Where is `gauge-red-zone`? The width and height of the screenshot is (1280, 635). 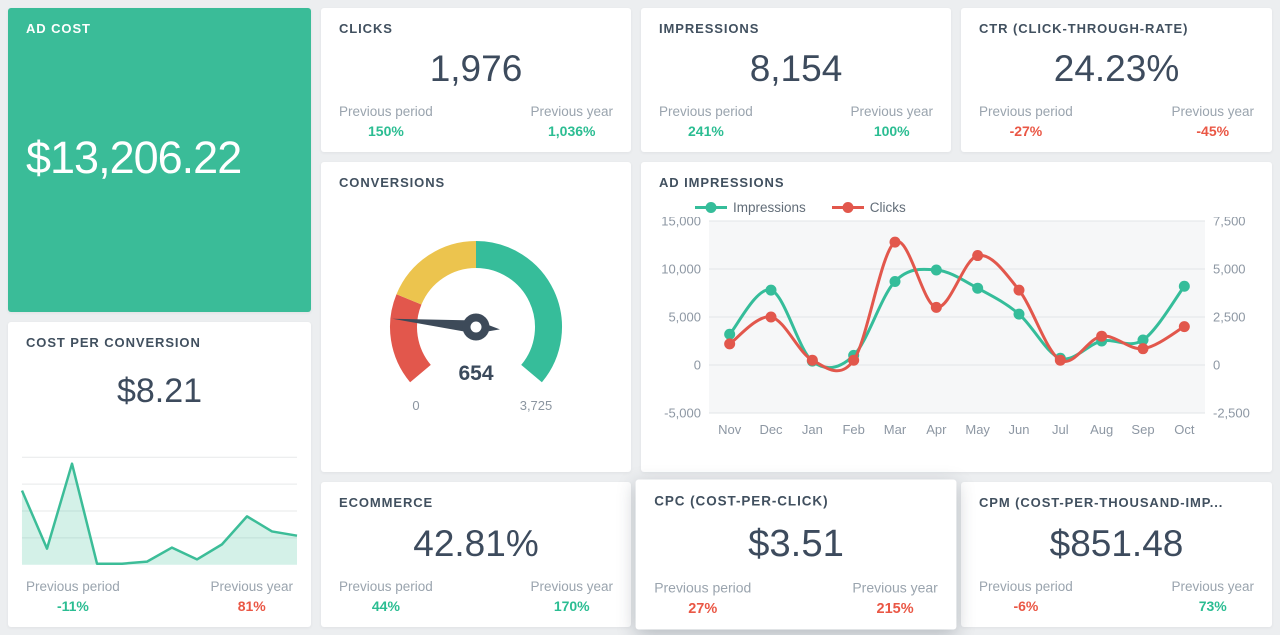 gauge-red-zone is located at coordinates (411, 338).